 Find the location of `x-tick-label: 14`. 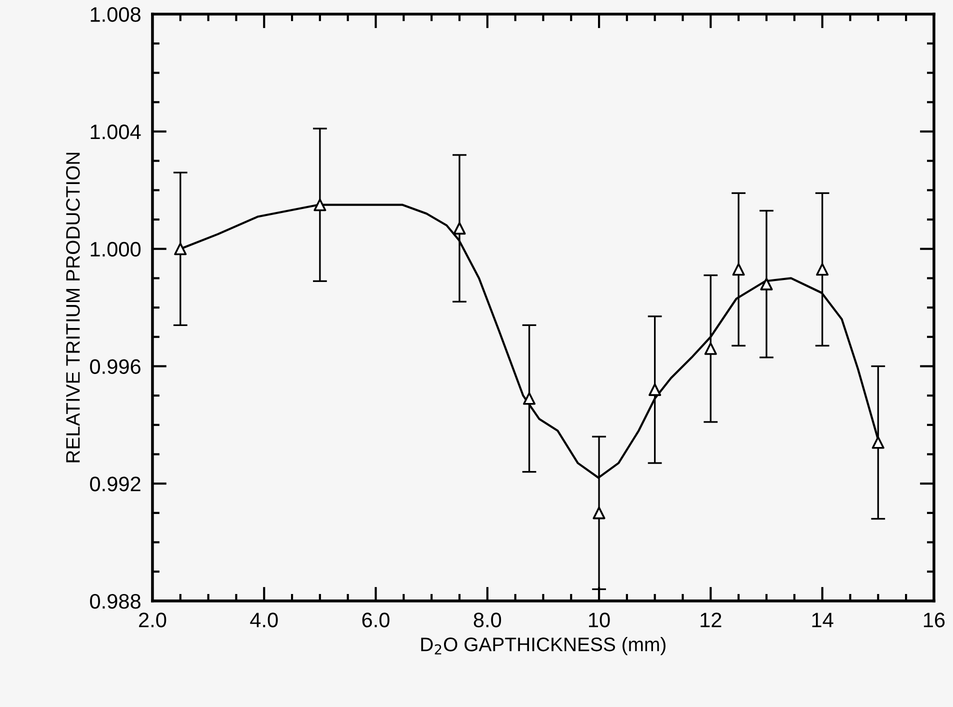

x-tick-label: 14 is located at coordinates (823, 620).